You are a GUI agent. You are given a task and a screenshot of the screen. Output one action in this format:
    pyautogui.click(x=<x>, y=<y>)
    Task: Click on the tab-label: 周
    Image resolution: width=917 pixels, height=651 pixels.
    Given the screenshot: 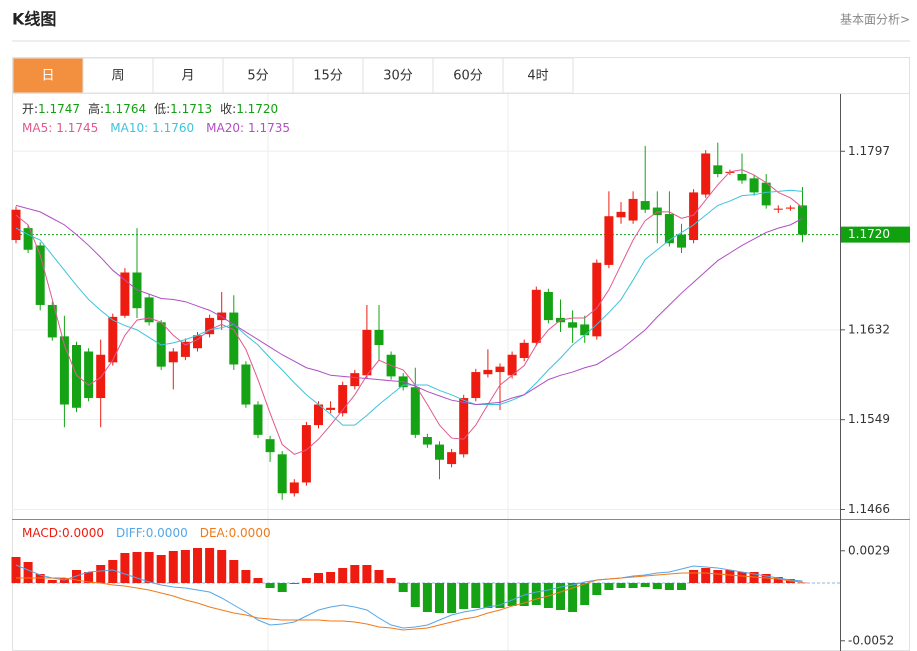 What is the action you would take?
    pyautogui.click(x=117, y=76)
    